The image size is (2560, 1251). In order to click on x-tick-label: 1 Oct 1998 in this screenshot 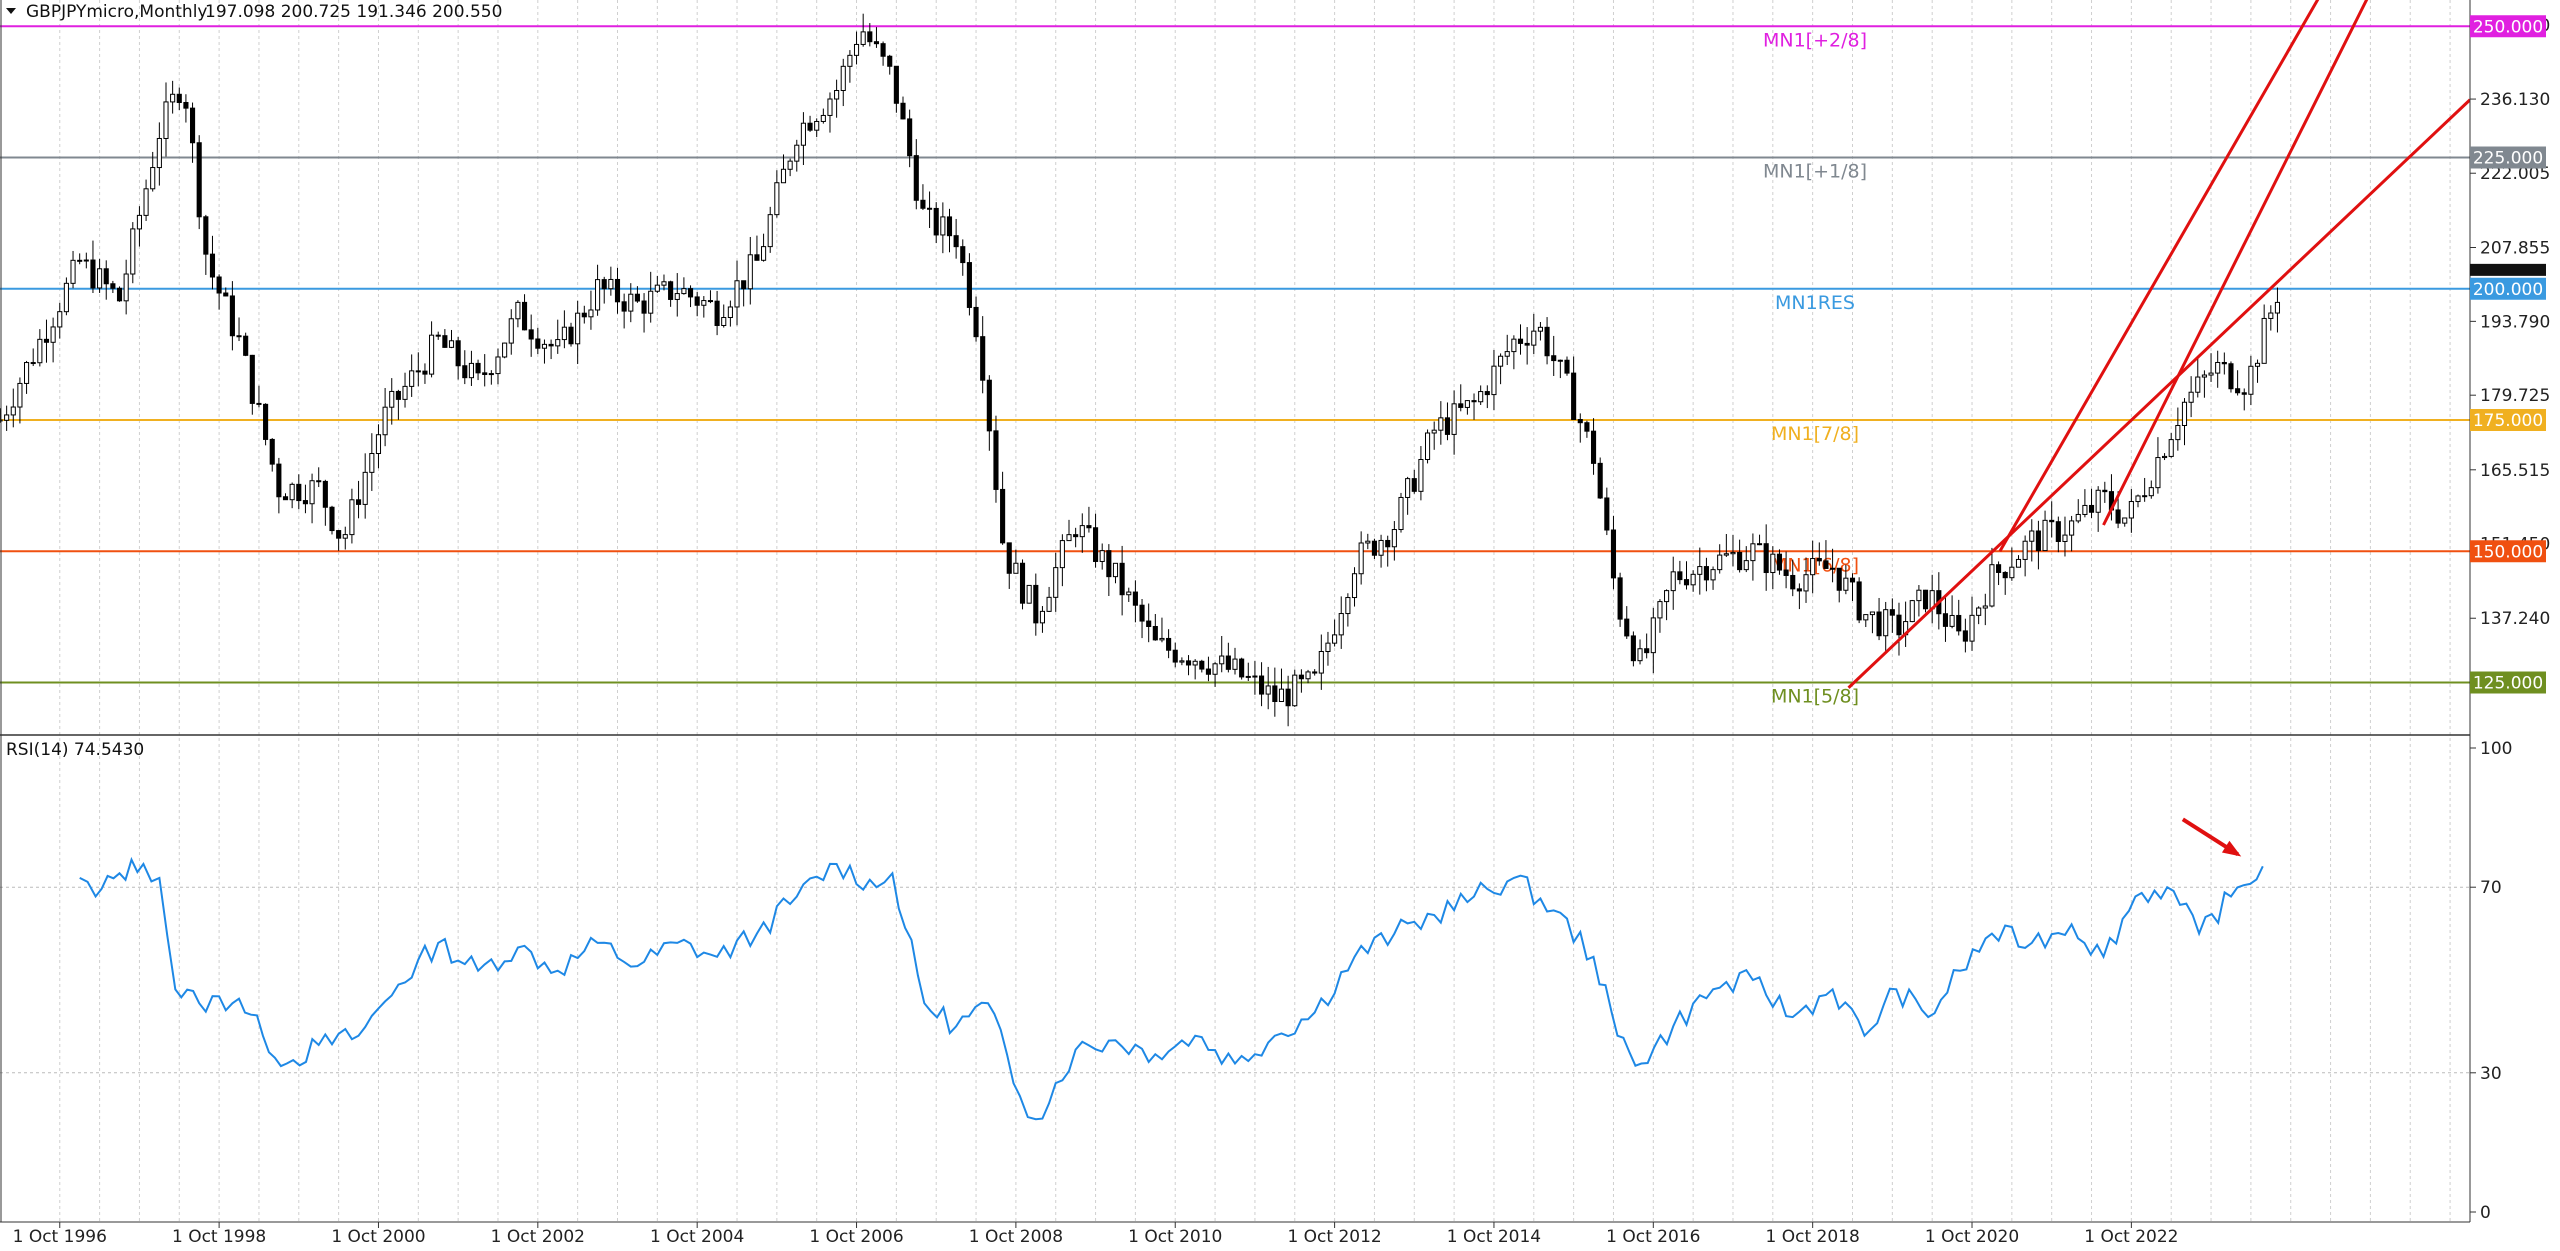, I will do `click(219, 1237)`.